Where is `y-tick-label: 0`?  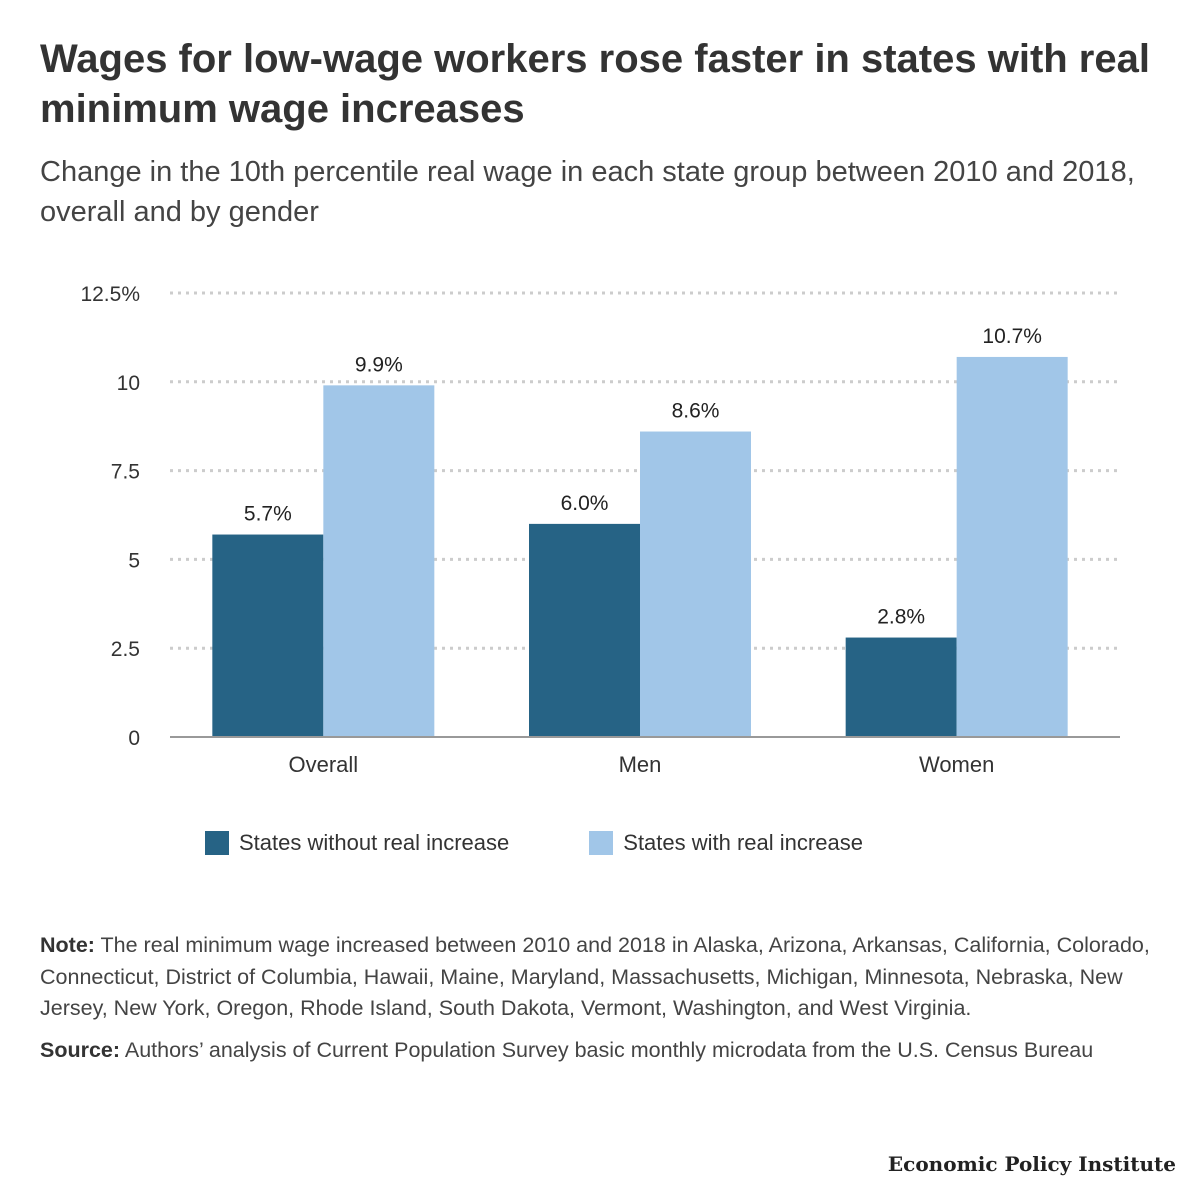
y-tick-label: 0 is located at coordinates (134, 738).